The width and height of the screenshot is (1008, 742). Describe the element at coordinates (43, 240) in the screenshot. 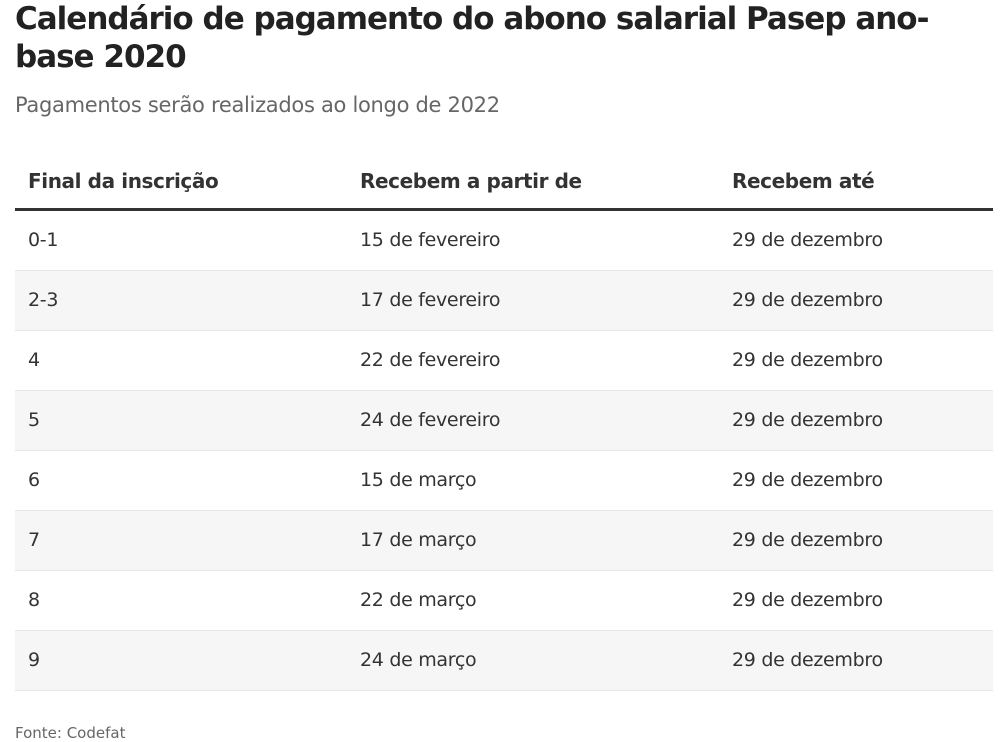

I see `table-cell: 0-1` at that location.